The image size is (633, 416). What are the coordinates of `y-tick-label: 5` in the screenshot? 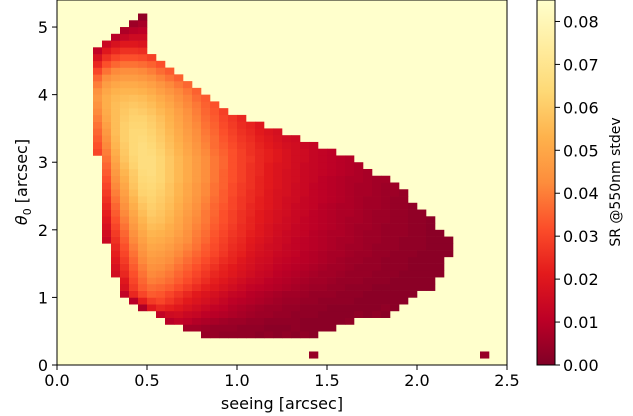 It's located at (43, 27).